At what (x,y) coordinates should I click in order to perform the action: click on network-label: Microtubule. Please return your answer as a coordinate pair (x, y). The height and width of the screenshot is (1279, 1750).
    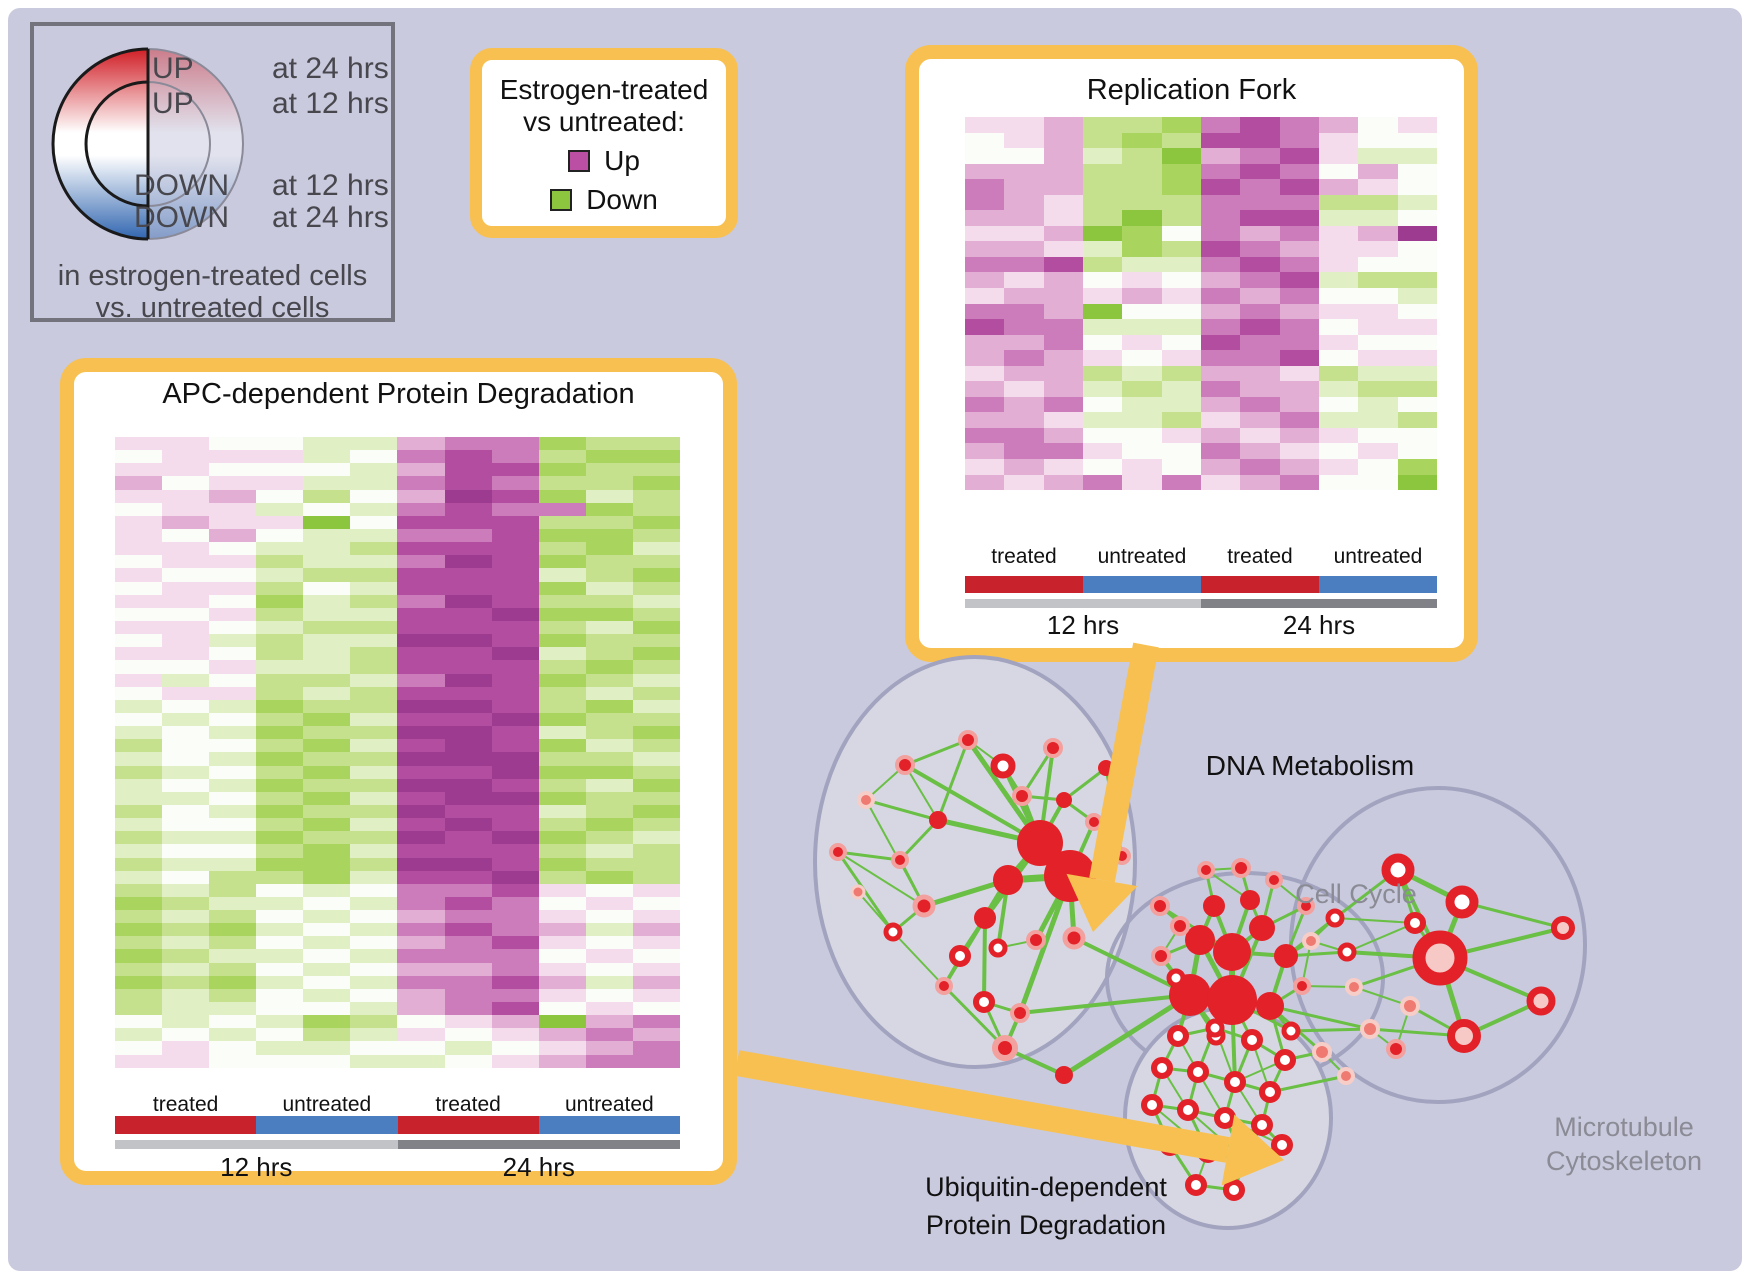
    Looking at the image, I should click on (1624, 1127).